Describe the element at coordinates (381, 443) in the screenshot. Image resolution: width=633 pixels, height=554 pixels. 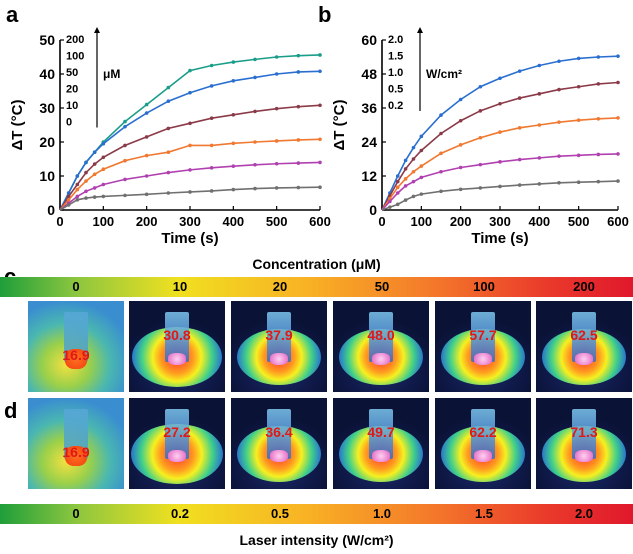
I see `thermal-image: 49.7` at that location.